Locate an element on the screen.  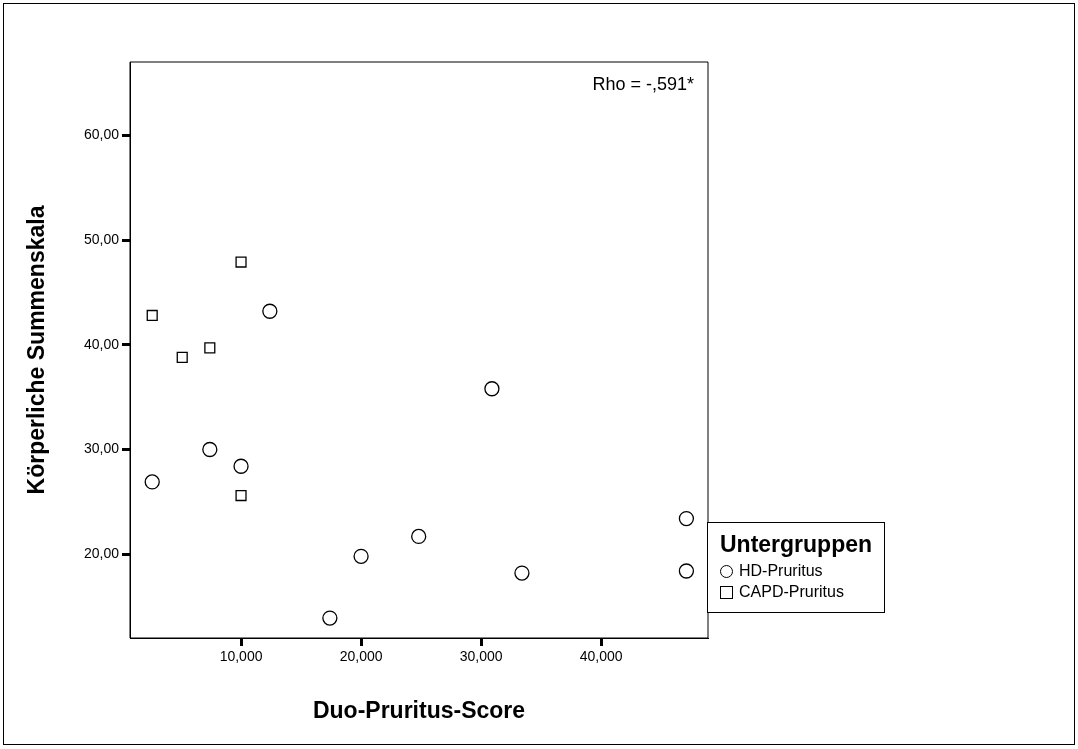
y-tick-label: 50,00 is located at coordinates (101, 238).